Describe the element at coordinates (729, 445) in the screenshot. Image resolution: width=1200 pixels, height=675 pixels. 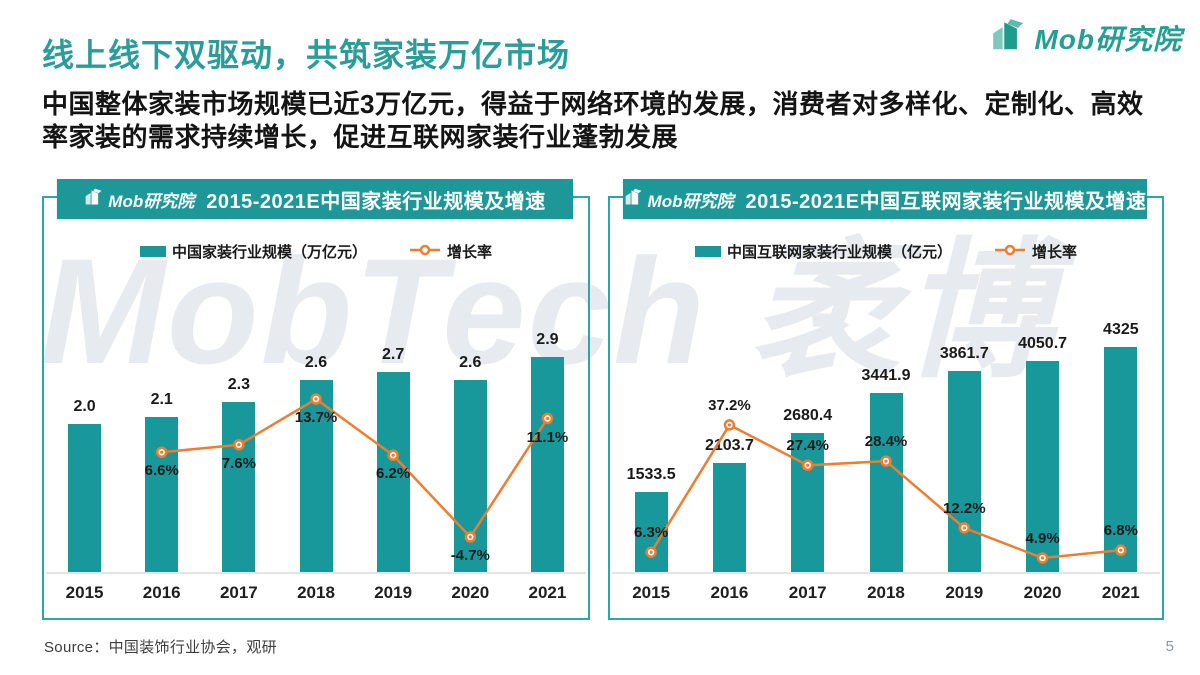
I see `bar-value-label: 2103.7` at that location.